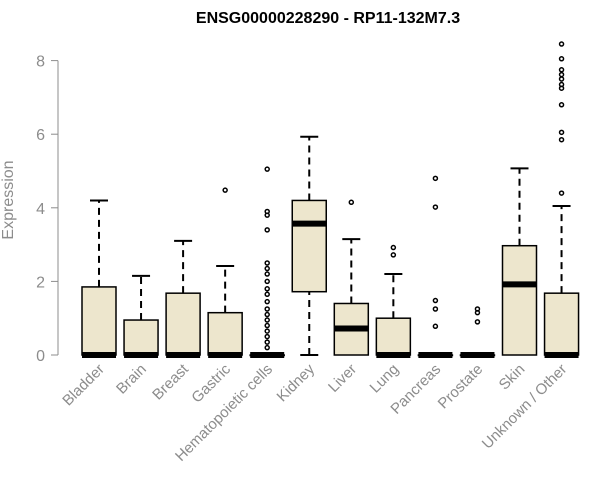  What do you see at coordinates (461, 387) in the screenshot?
I see `x-tick-label: Prostate` at bounding box center [461, 387].